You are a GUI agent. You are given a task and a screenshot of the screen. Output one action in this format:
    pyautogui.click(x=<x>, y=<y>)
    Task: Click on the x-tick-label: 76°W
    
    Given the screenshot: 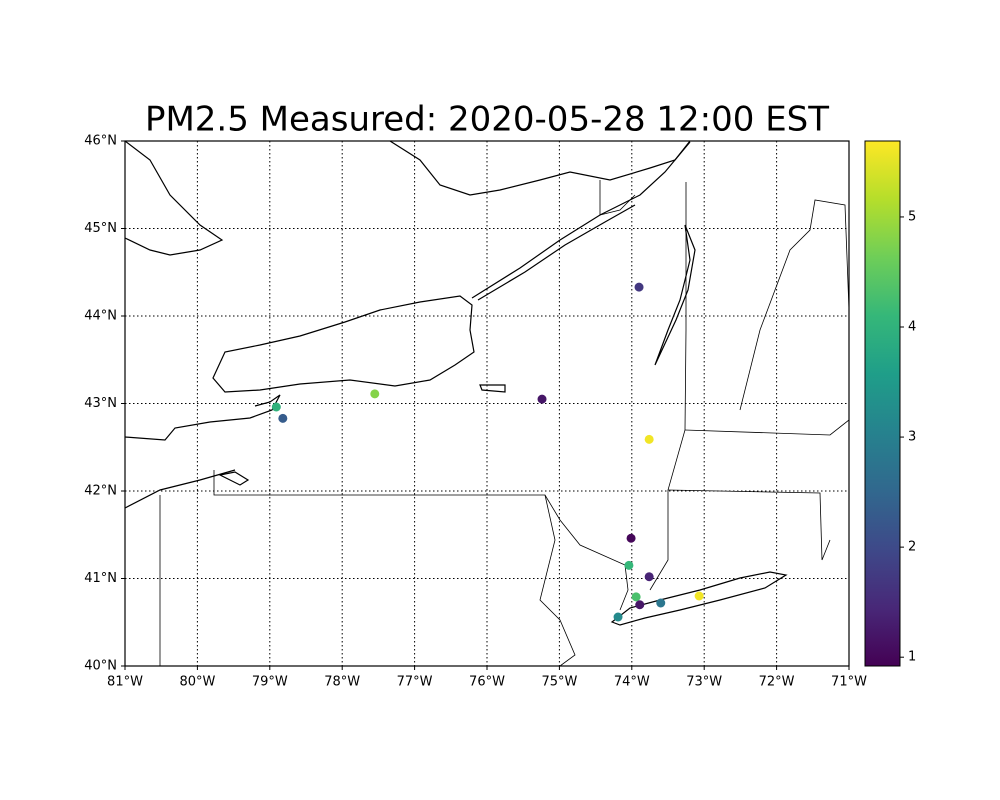 What is the action you would take?
    pyautogui.click(x=487, y=682)
    